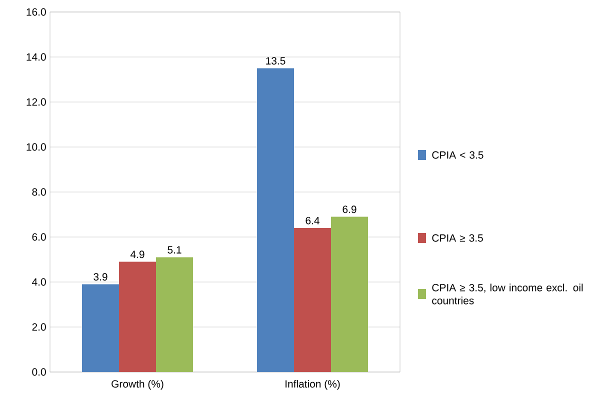 The height and width of the screenshot is (406, 594). Describe the element at coordinates (39, 237) in the screenshot. I see `y-tick-label: 6.0` at that location.